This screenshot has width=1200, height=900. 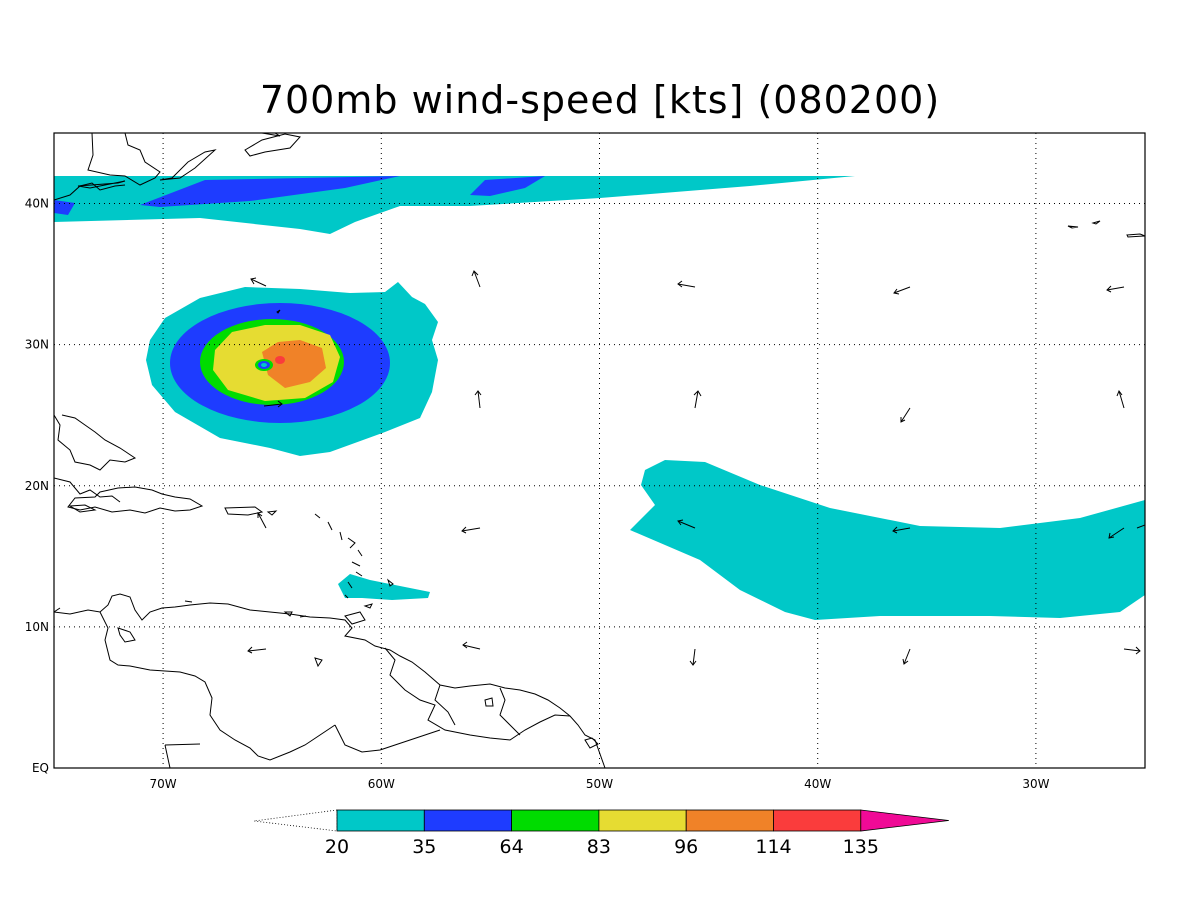 What do you see at coordinates (280, 360) in the screenshot?
I see `hurricane-114kt` at bounding box center [280, 360].